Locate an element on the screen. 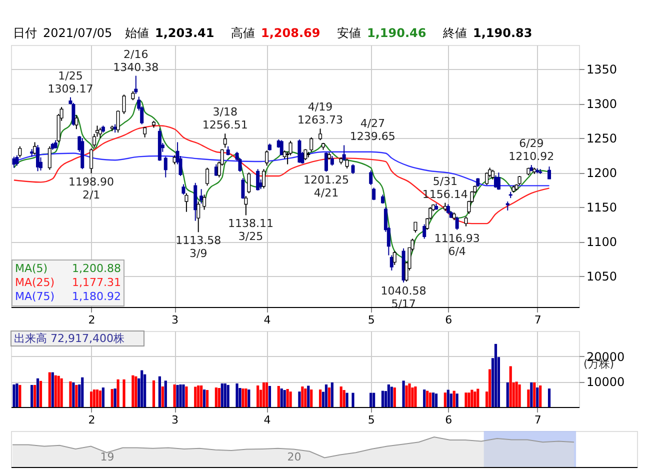  annotation: 2/1 is located at coordinates (91, 195).